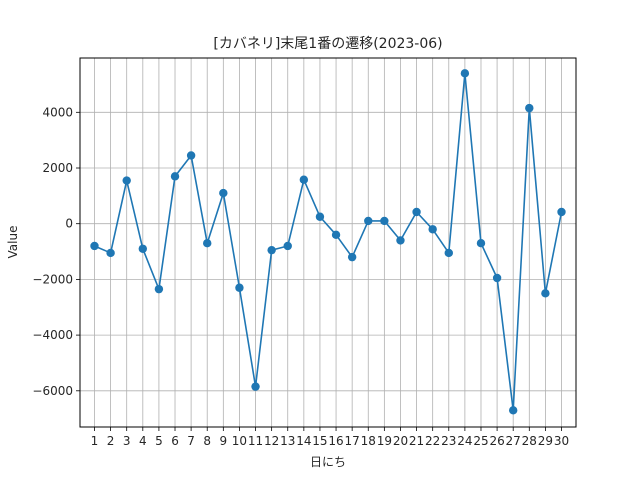 This screenshot has width=640, height=480. What do you see at coordinates (224, 441) in the screenshot?
I see `x-tick-label: 9` at bounding box center [224, 441].